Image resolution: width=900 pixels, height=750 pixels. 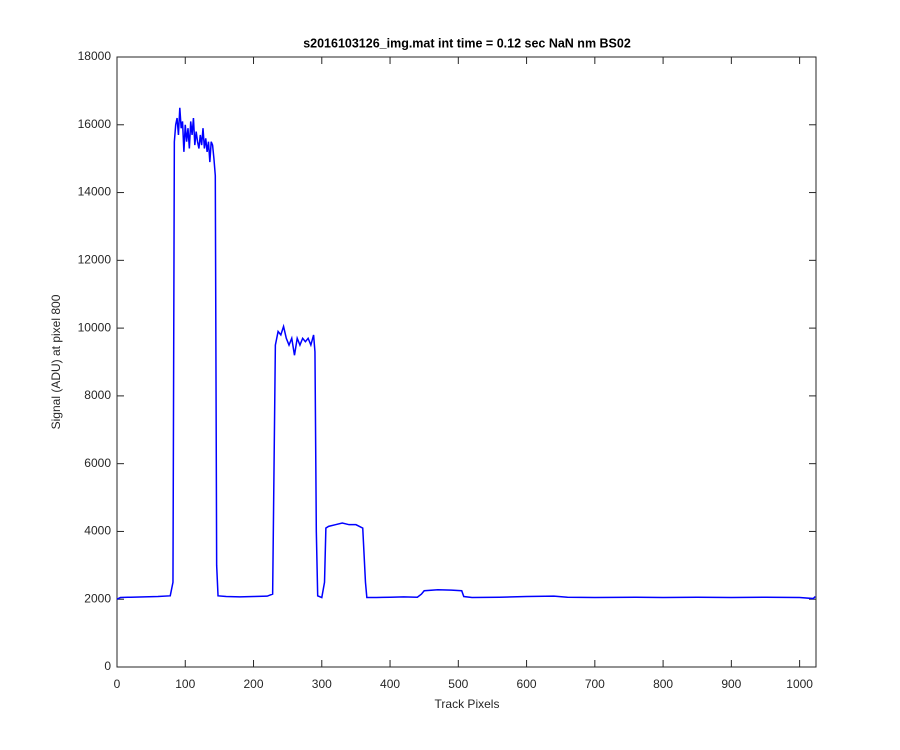 I want to click on y-tick-label: 12000, so click(x=95, y=260).